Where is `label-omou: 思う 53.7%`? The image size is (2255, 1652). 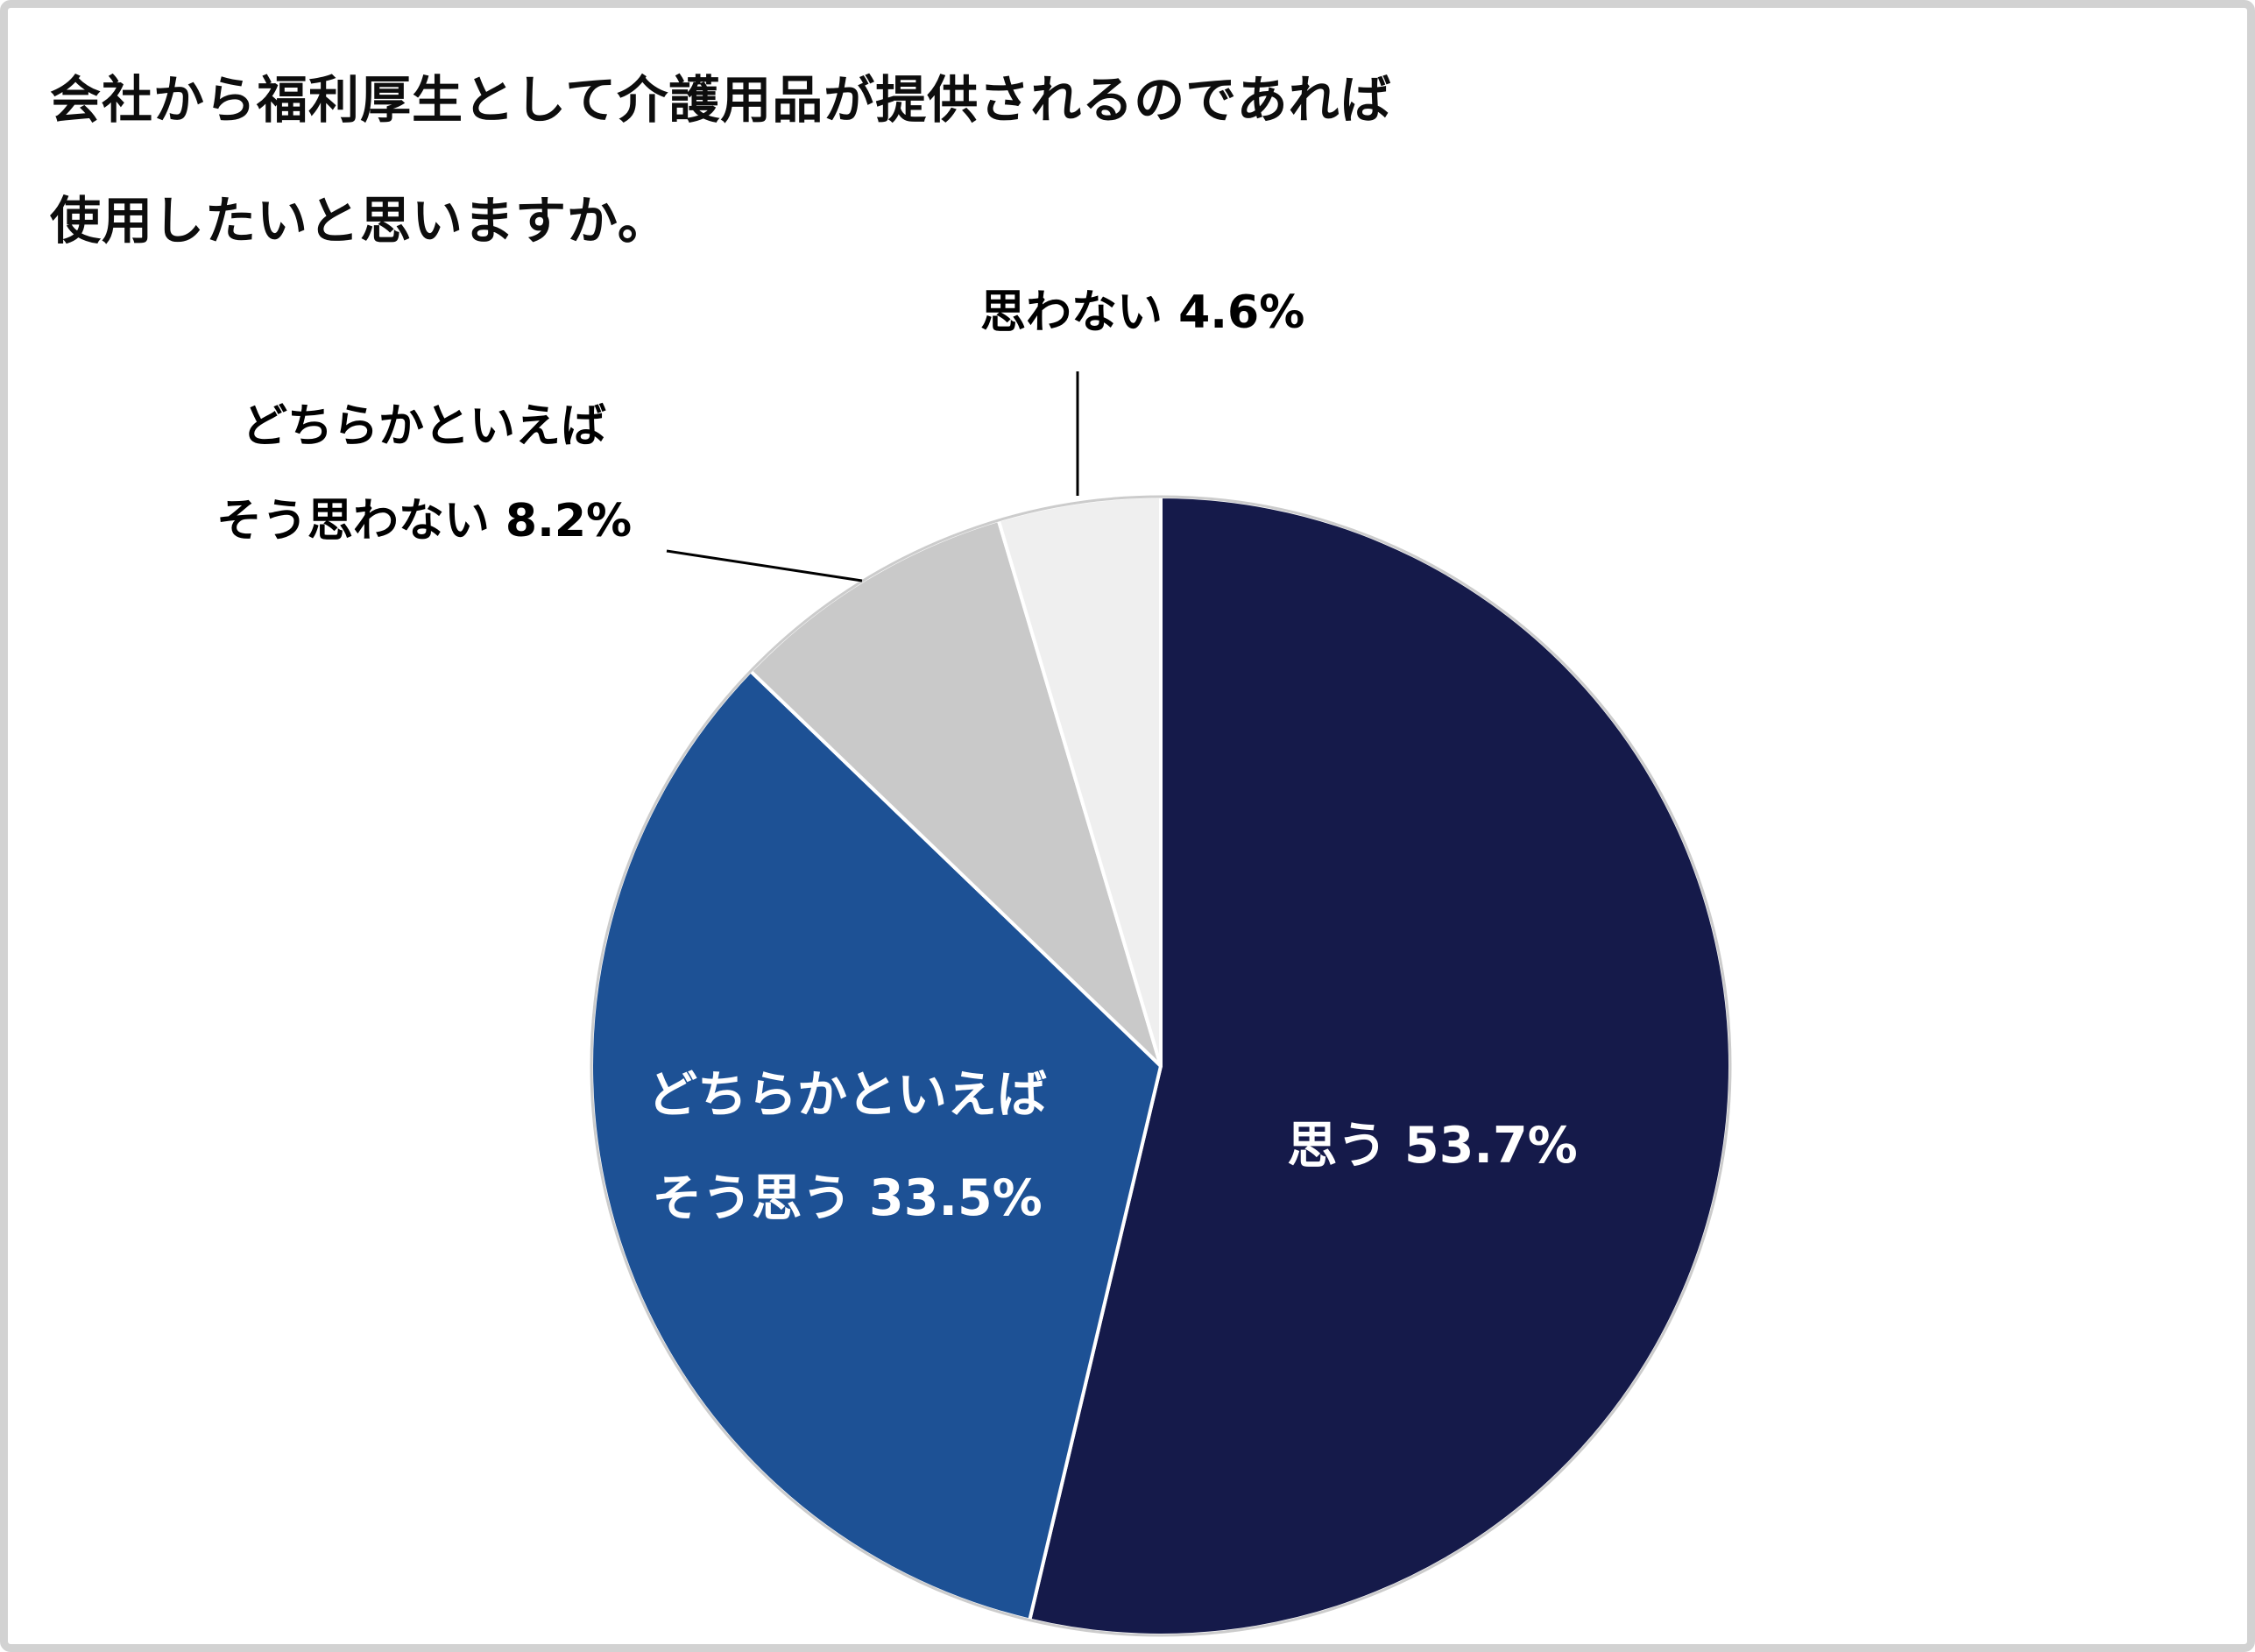 label-omou: 思う 53.7% is located at coordinates (1432, 1145).